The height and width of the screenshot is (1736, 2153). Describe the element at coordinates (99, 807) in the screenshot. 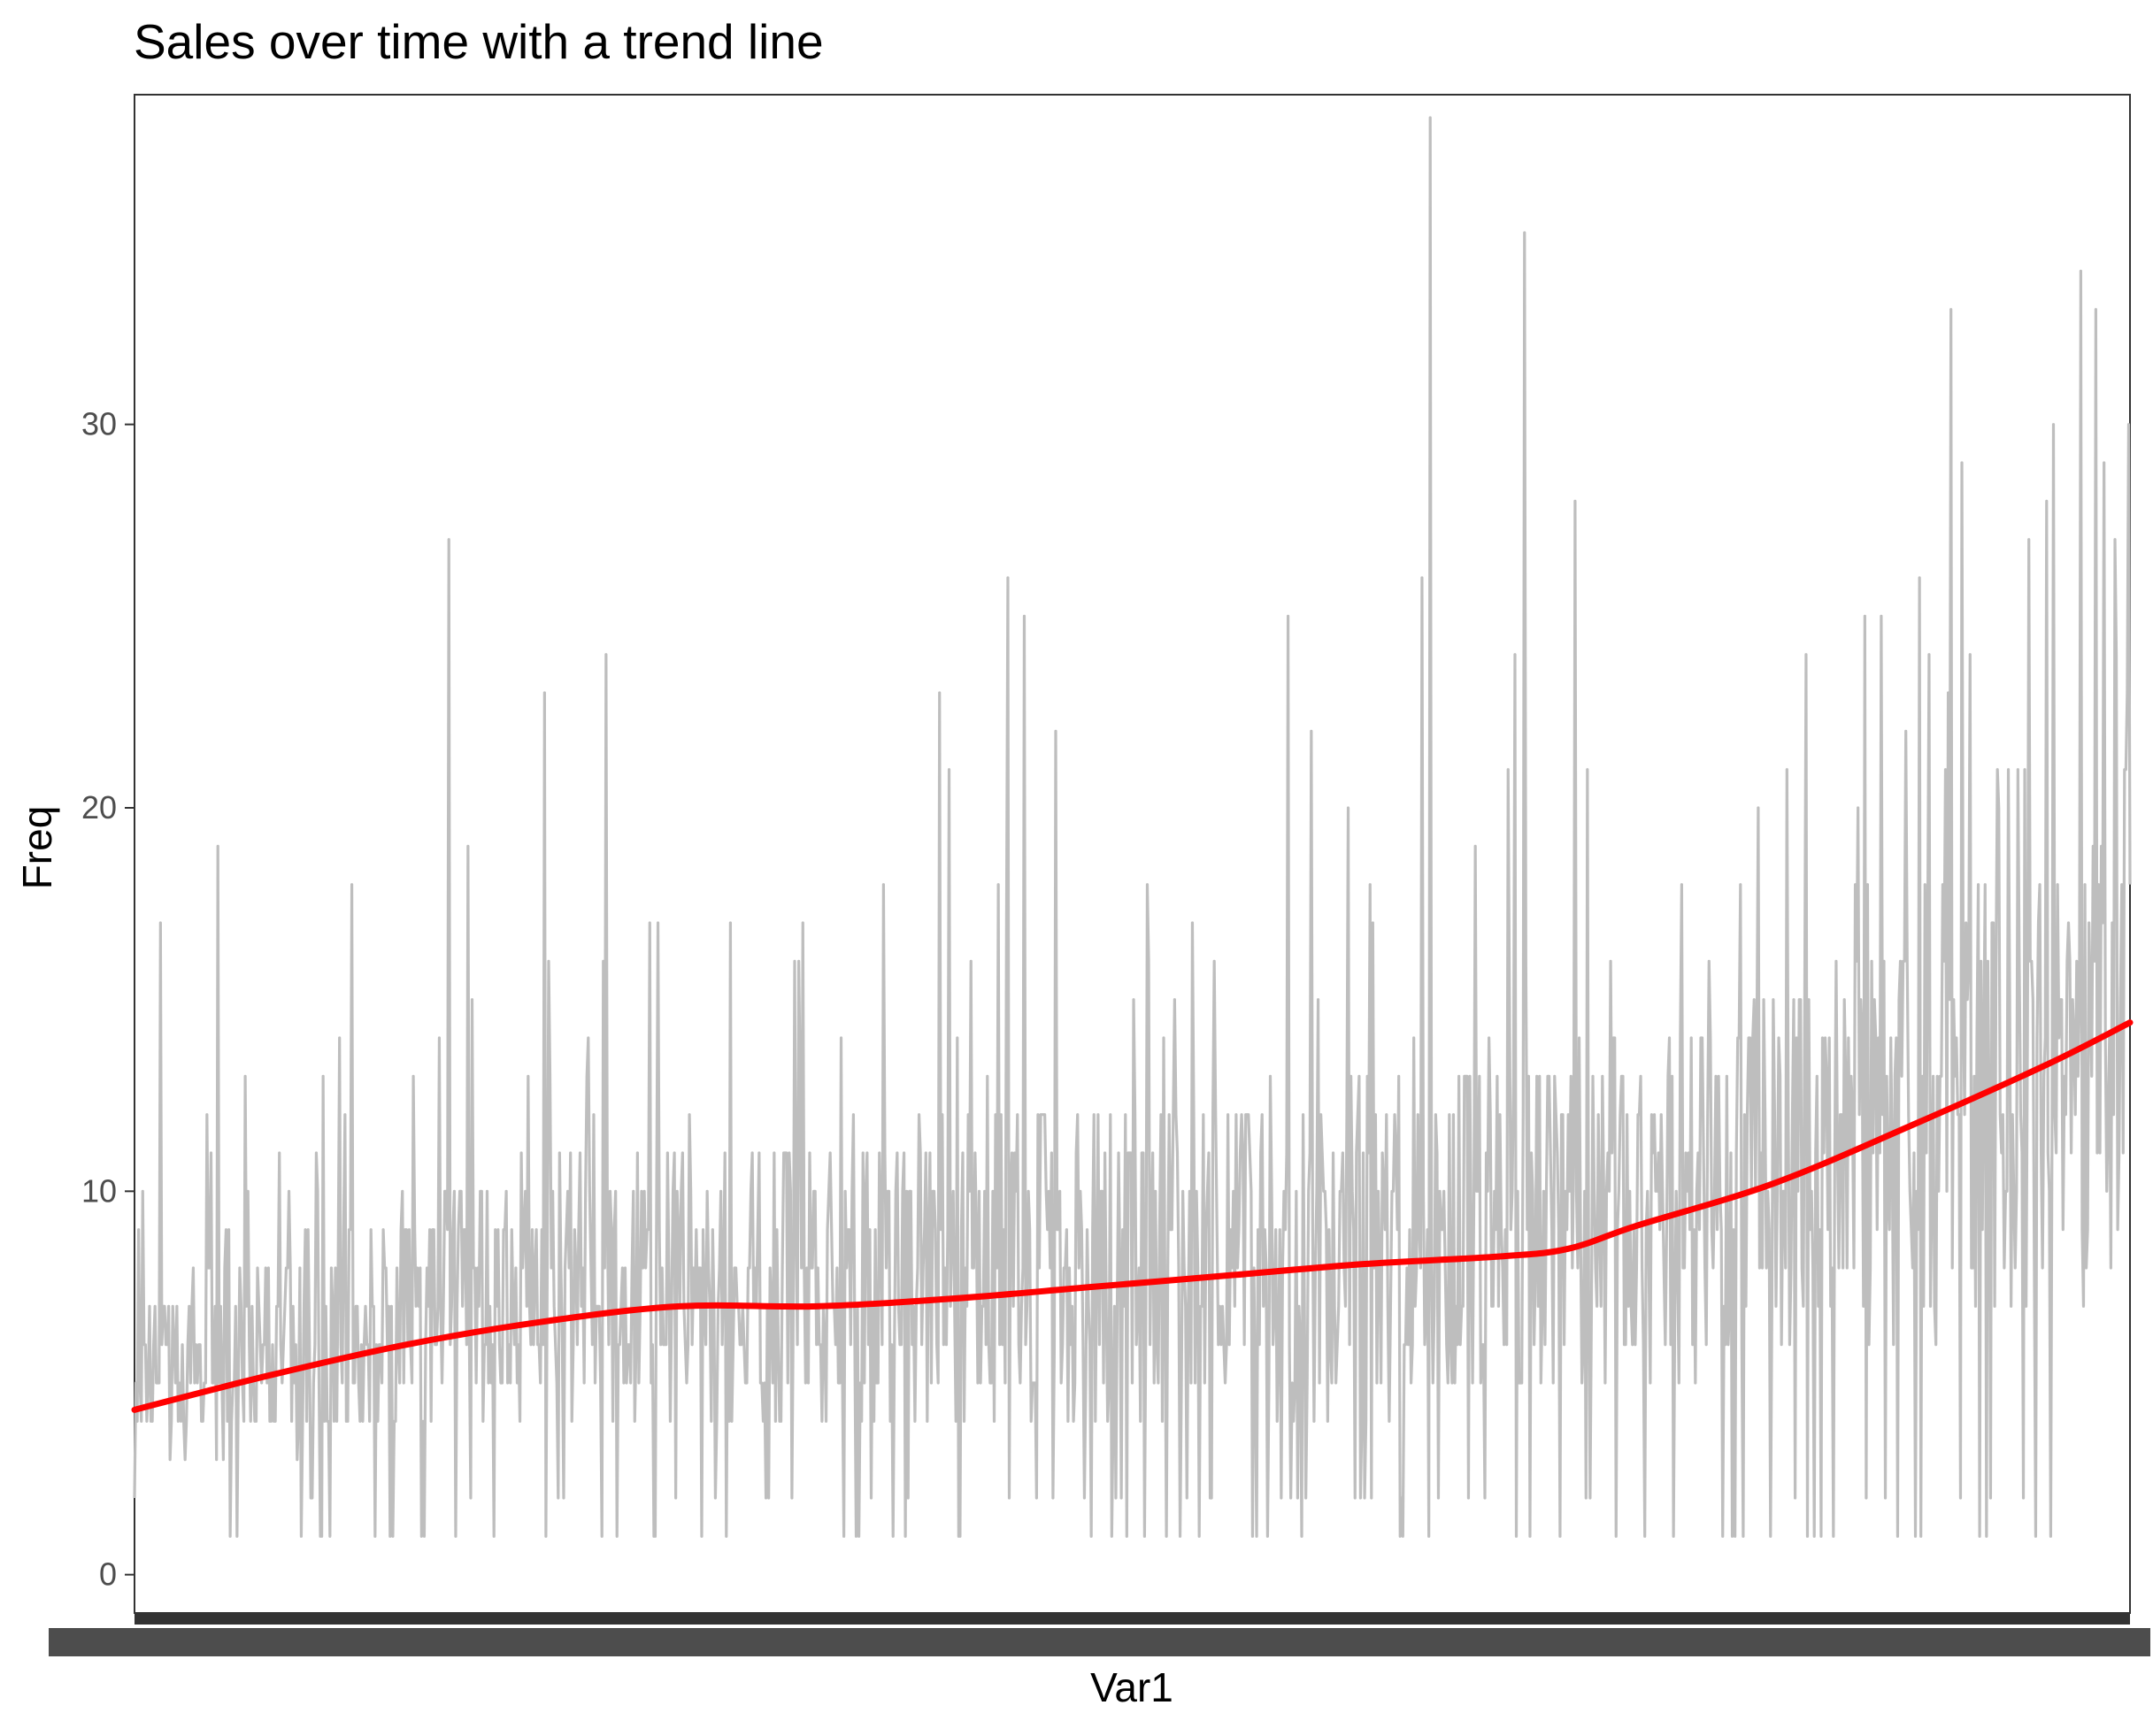

I see `y-tick-label: 20` at that location.